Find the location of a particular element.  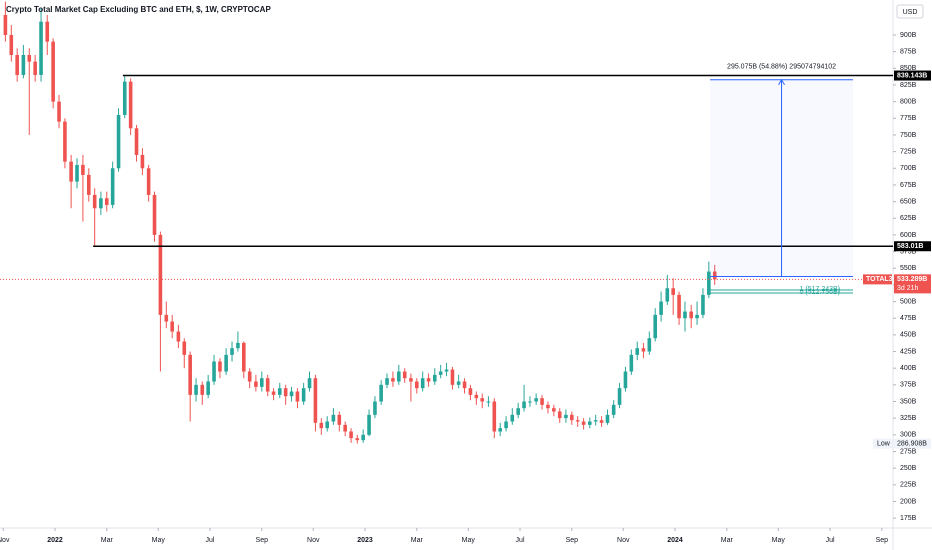

y-tick-label: 750B is located at coordinates (908, 135).